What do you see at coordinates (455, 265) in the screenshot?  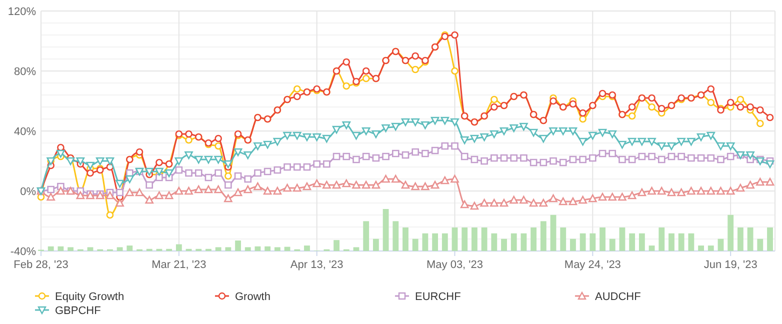 I see `x-tick-label: May 03, '23` at bounding box center [455, 265].